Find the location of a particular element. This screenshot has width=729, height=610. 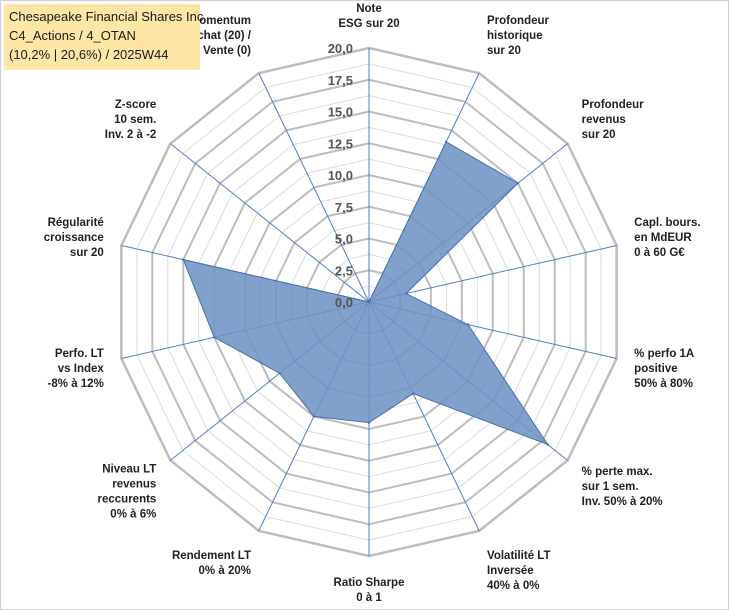

tick-label: 15,0 is located at coordinates (340, 112).